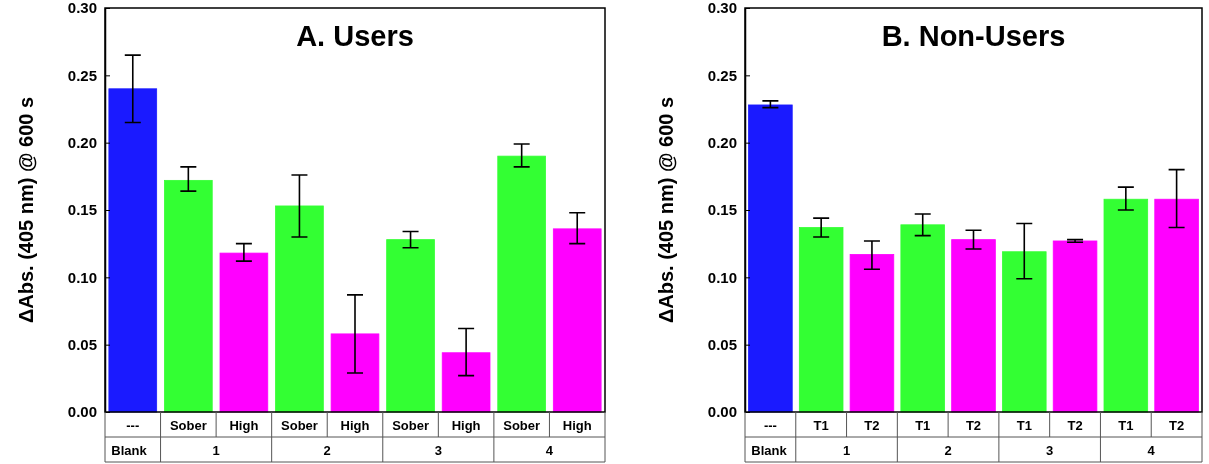 This screenshot has width=1209, height=464. Describe the element at coordinates (355, 36) in the screenshot. I see `chart-title: A. Users` at that location.